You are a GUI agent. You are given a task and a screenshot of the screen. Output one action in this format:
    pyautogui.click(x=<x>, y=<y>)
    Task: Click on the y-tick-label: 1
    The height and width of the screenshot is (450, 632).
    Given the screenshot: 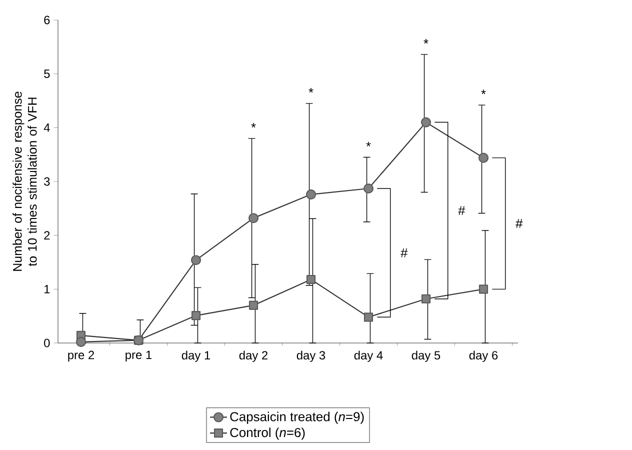 What is the action you would take?
    pyautogui.click(x=47, y=289)
    